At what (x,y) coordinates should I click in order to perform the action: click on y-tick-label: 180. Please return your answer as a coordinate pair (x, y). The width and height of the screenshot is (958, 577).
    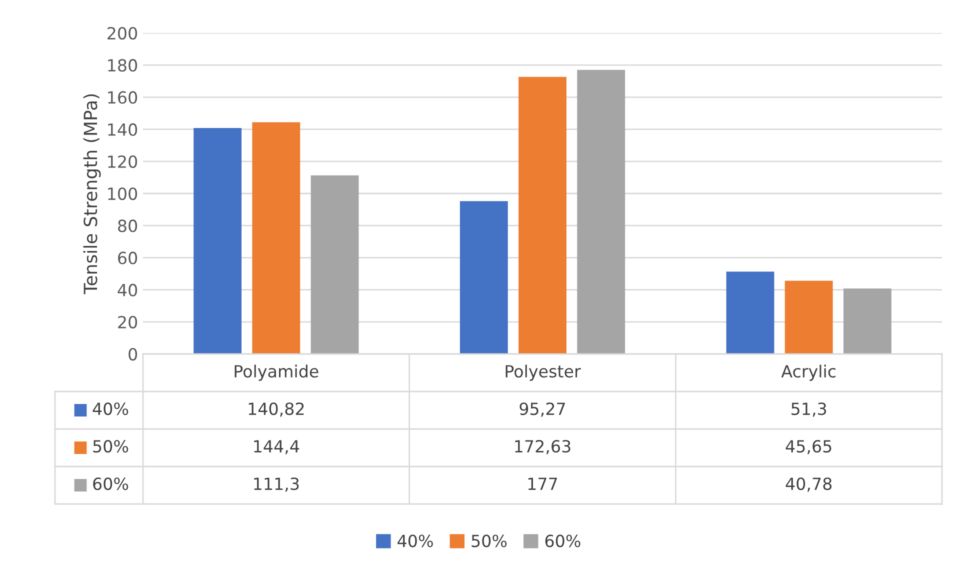
    Looking at the image, I should click on (123, 65).